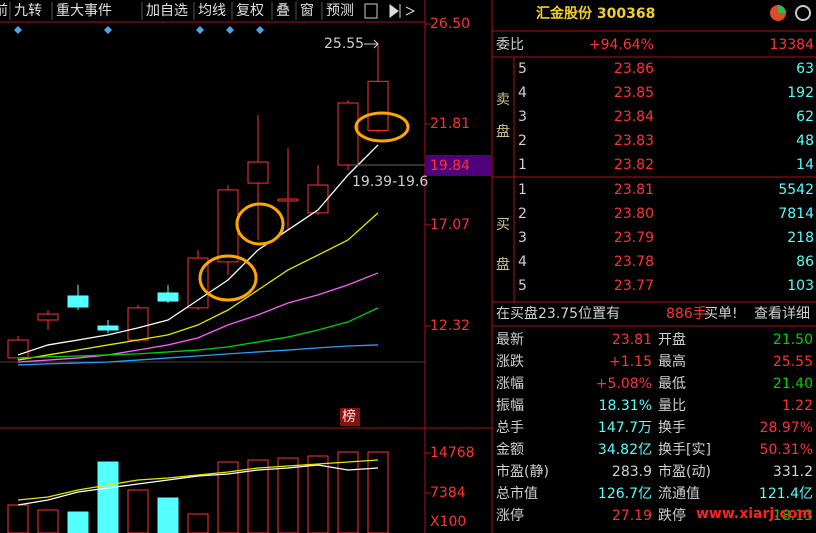 The height and width of the screenshot is (533, 816). What do you see at coordinates (782, 314) in the screenshot?
I see `notice-link: 查看详细` at bounding box center [782, 314].